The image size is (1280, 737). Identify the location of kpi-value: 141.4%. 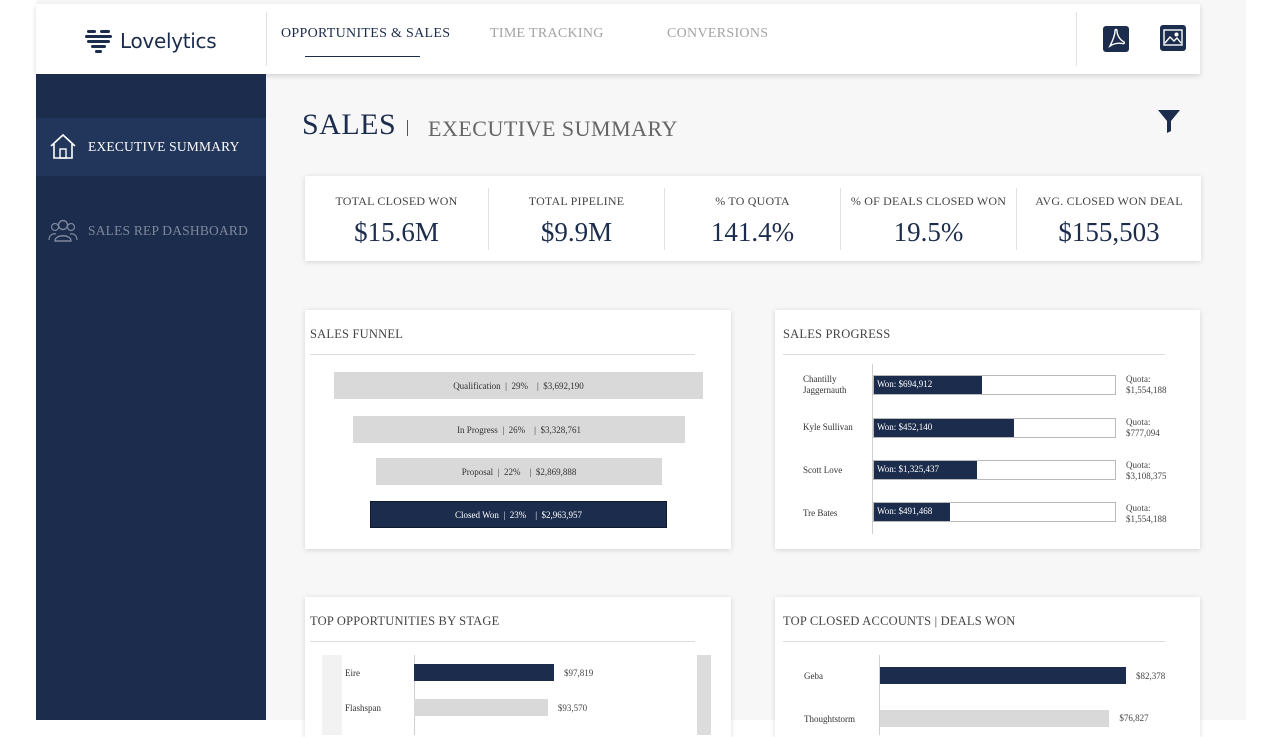
(752, 232).